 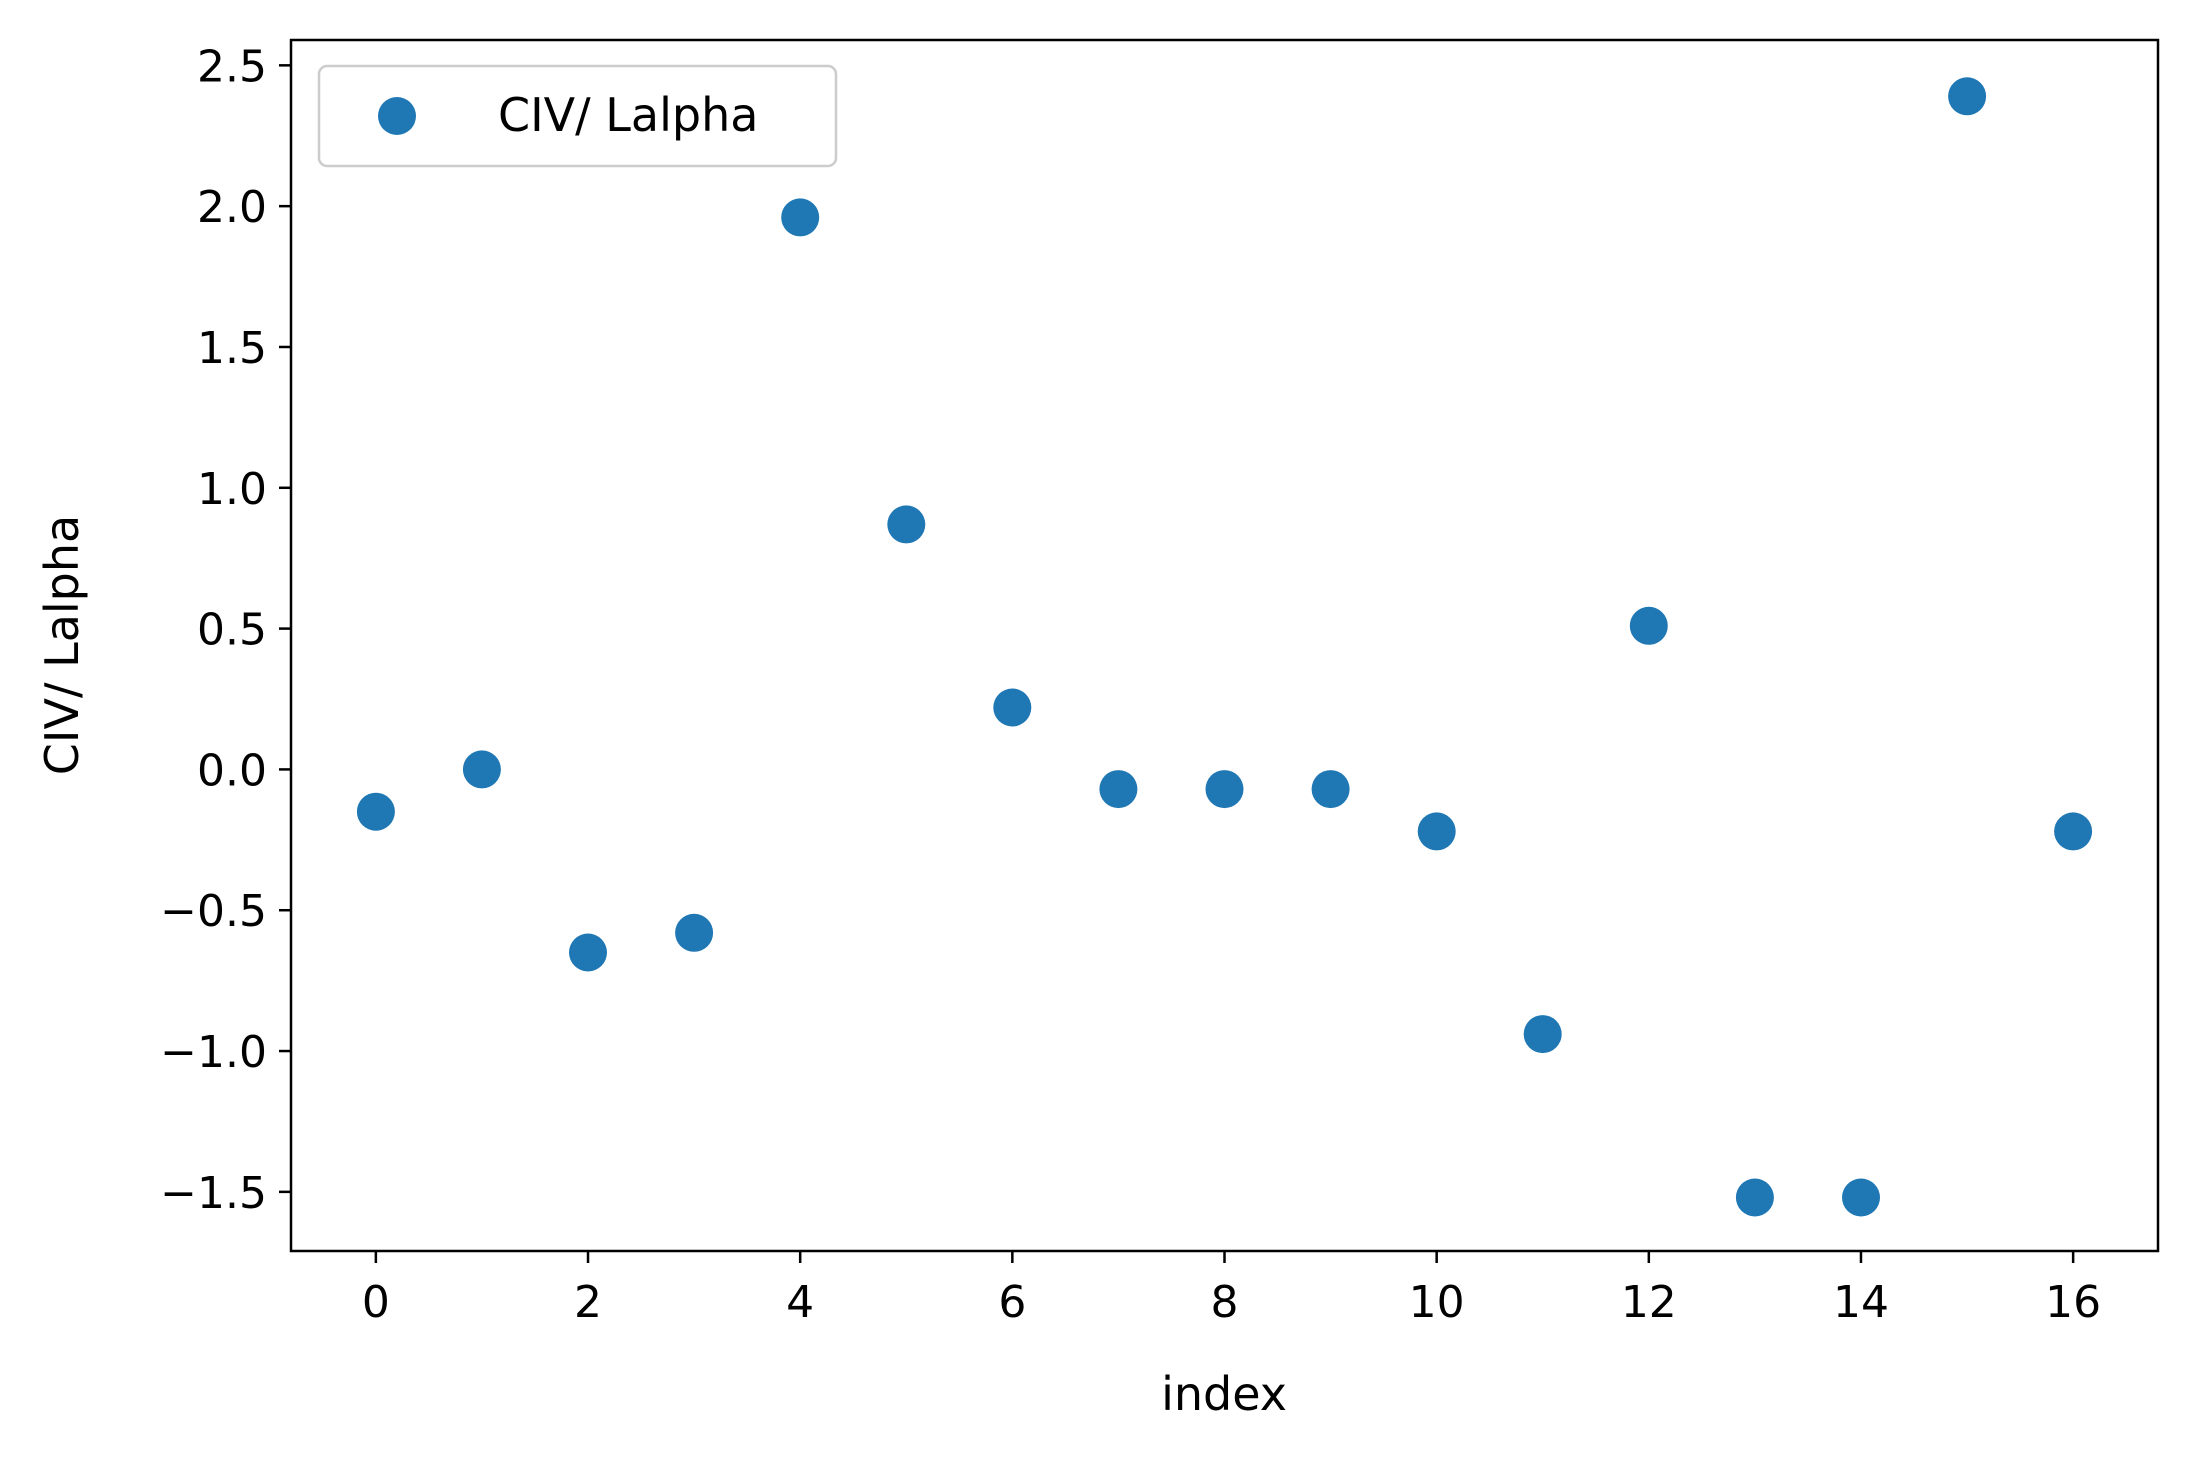 I want to click on x-tick-label: 14, so click(x=1861, y=1302).